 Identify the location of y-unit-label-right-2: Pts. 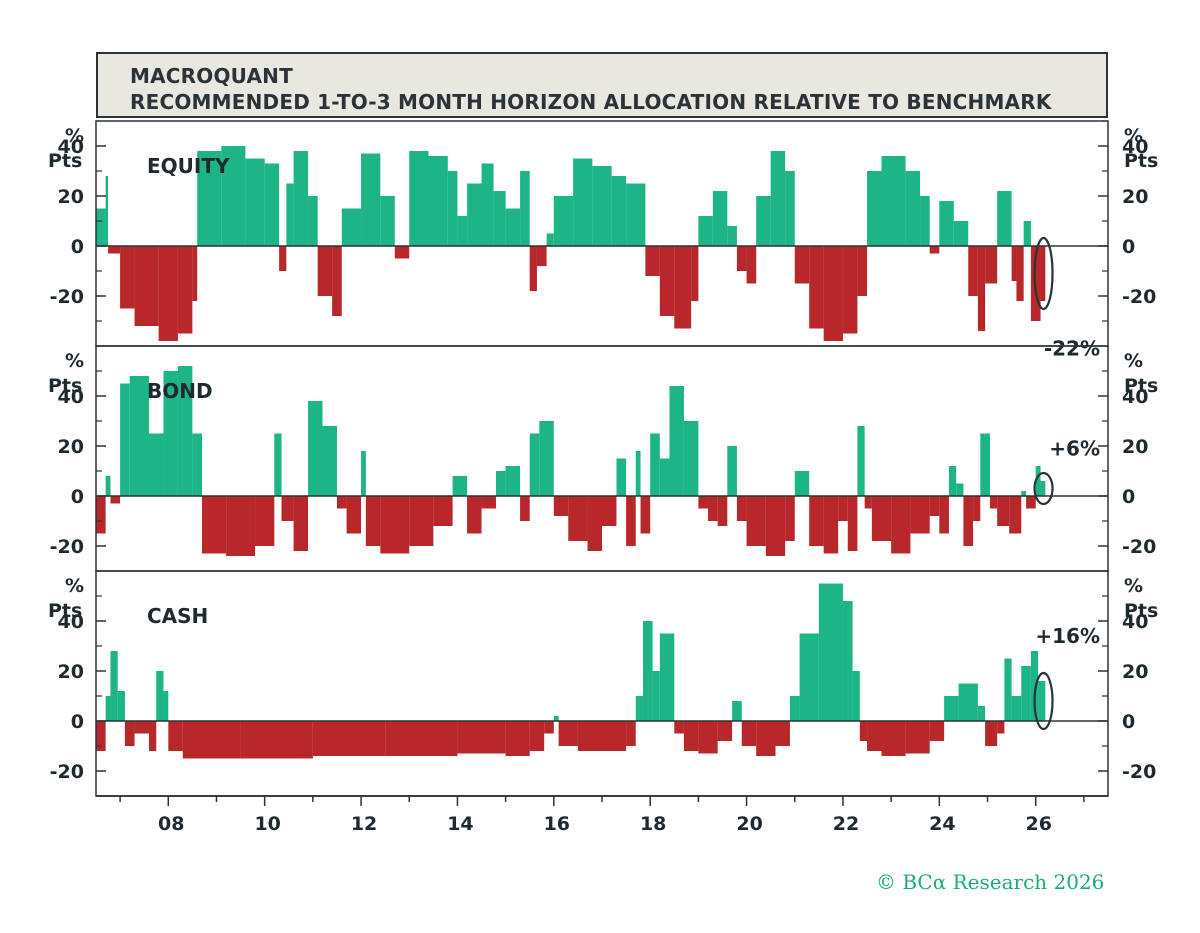
(1141, 386).